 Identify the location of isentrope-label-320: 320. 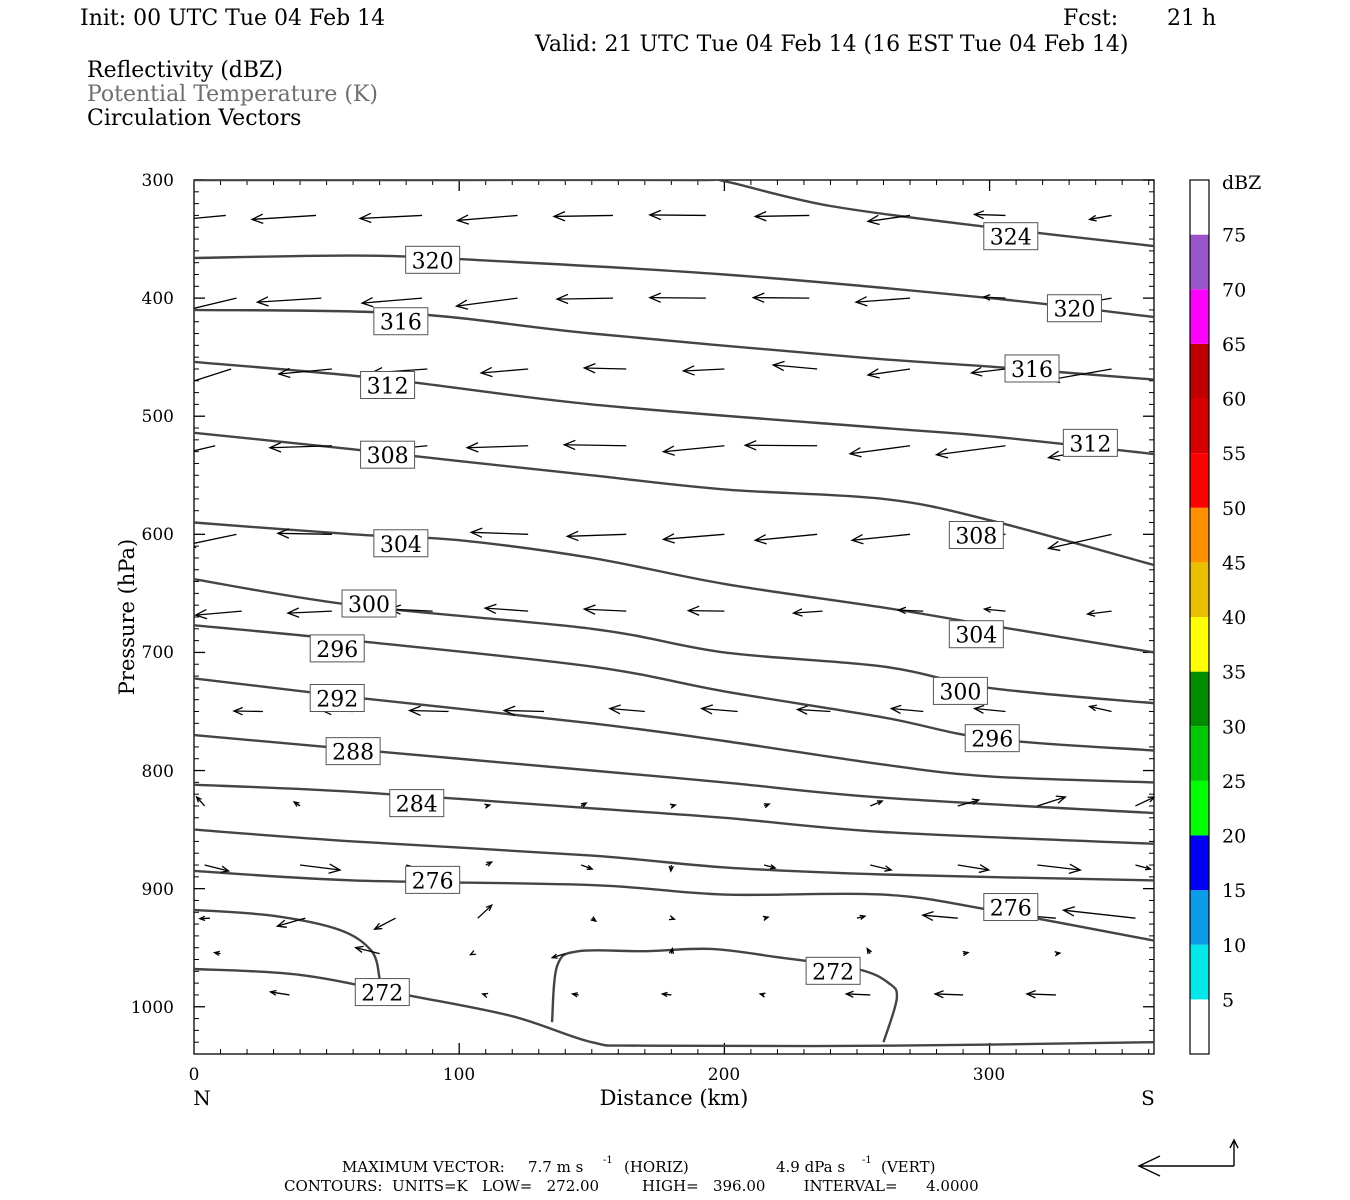
(433, 259).